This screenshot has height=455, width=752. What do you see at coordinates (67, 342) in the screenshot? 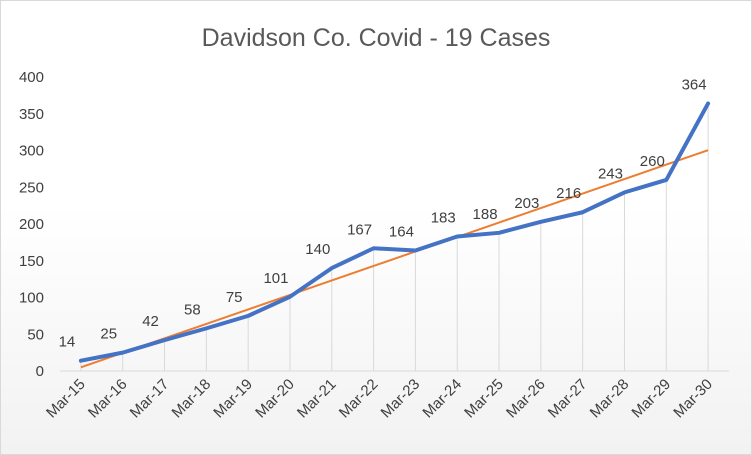
I see `data-label: 14` at bounding box center [67, 342].